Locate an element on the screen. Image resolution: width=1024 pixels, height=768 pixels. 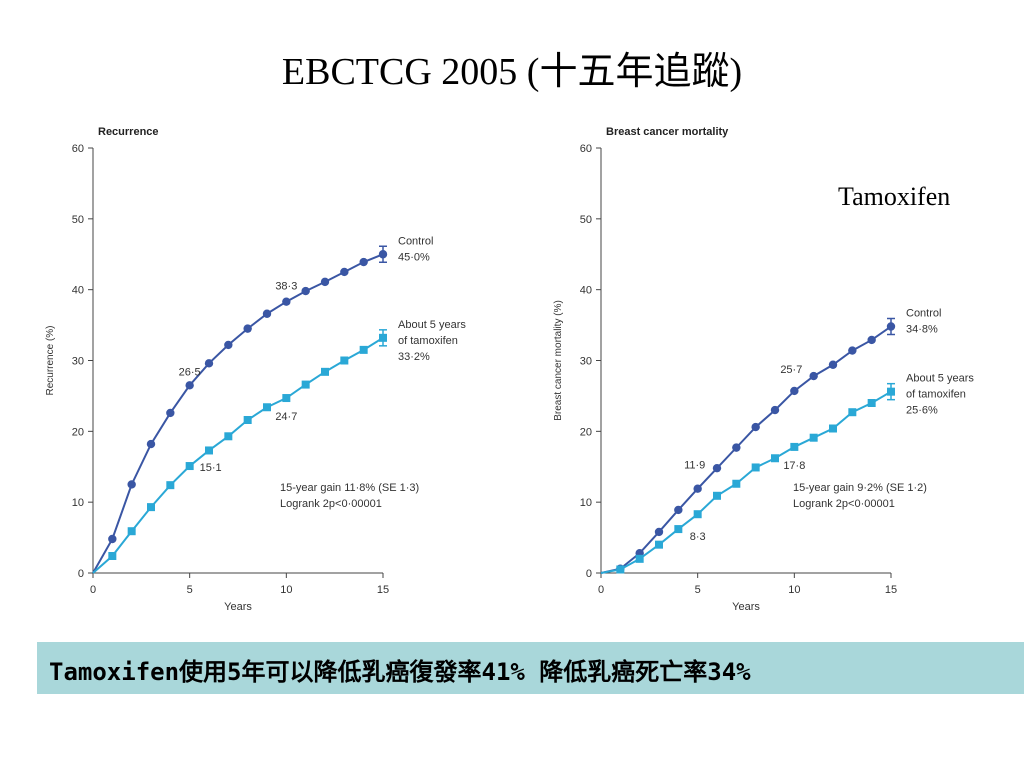
side-label: Tamoxifen is located at coordinates (894, 196).